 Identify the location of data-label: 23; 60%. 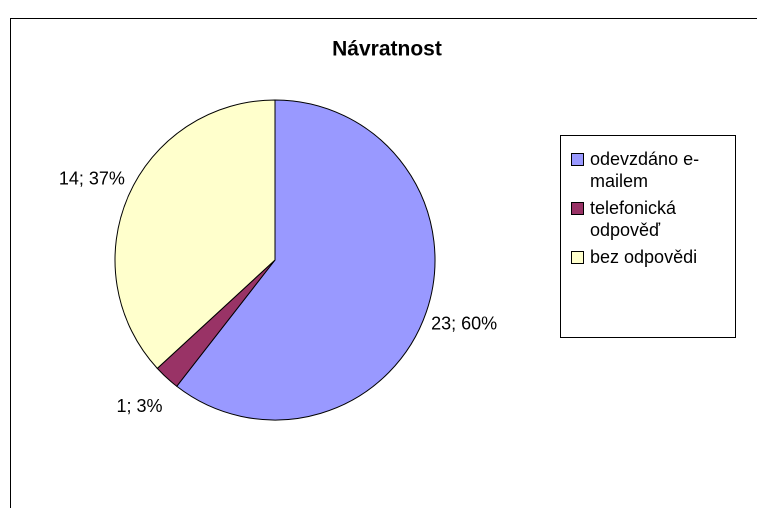
(464, 324).